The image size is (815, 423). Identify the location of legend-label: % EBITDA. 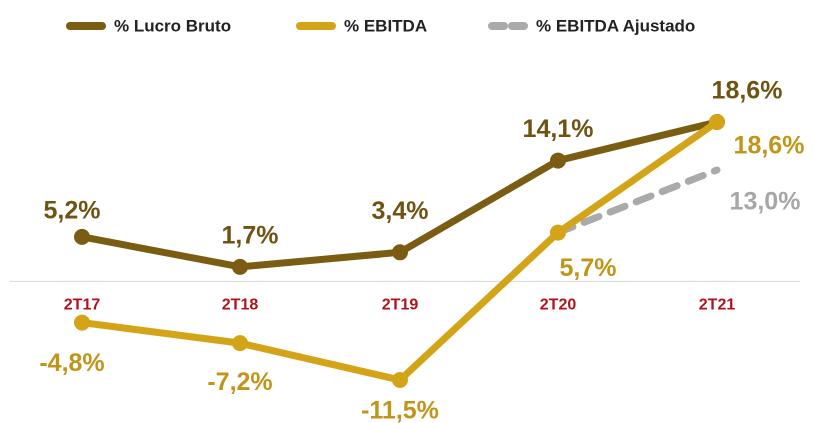
(385, 25).